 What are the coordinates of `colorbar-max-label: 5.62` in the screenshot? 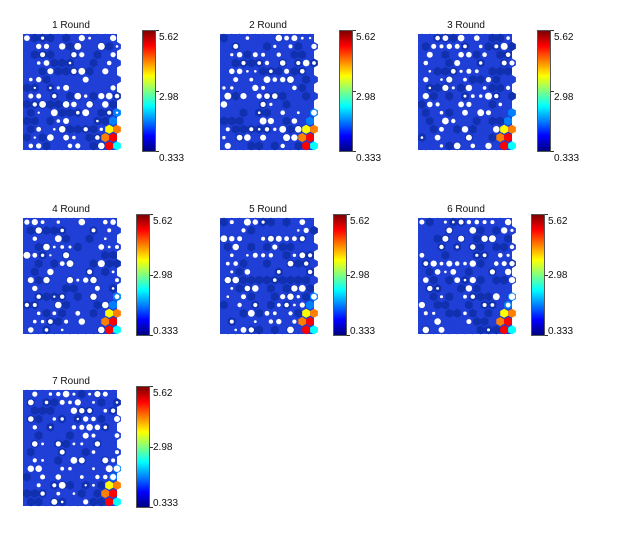 It's located at (564, 37).